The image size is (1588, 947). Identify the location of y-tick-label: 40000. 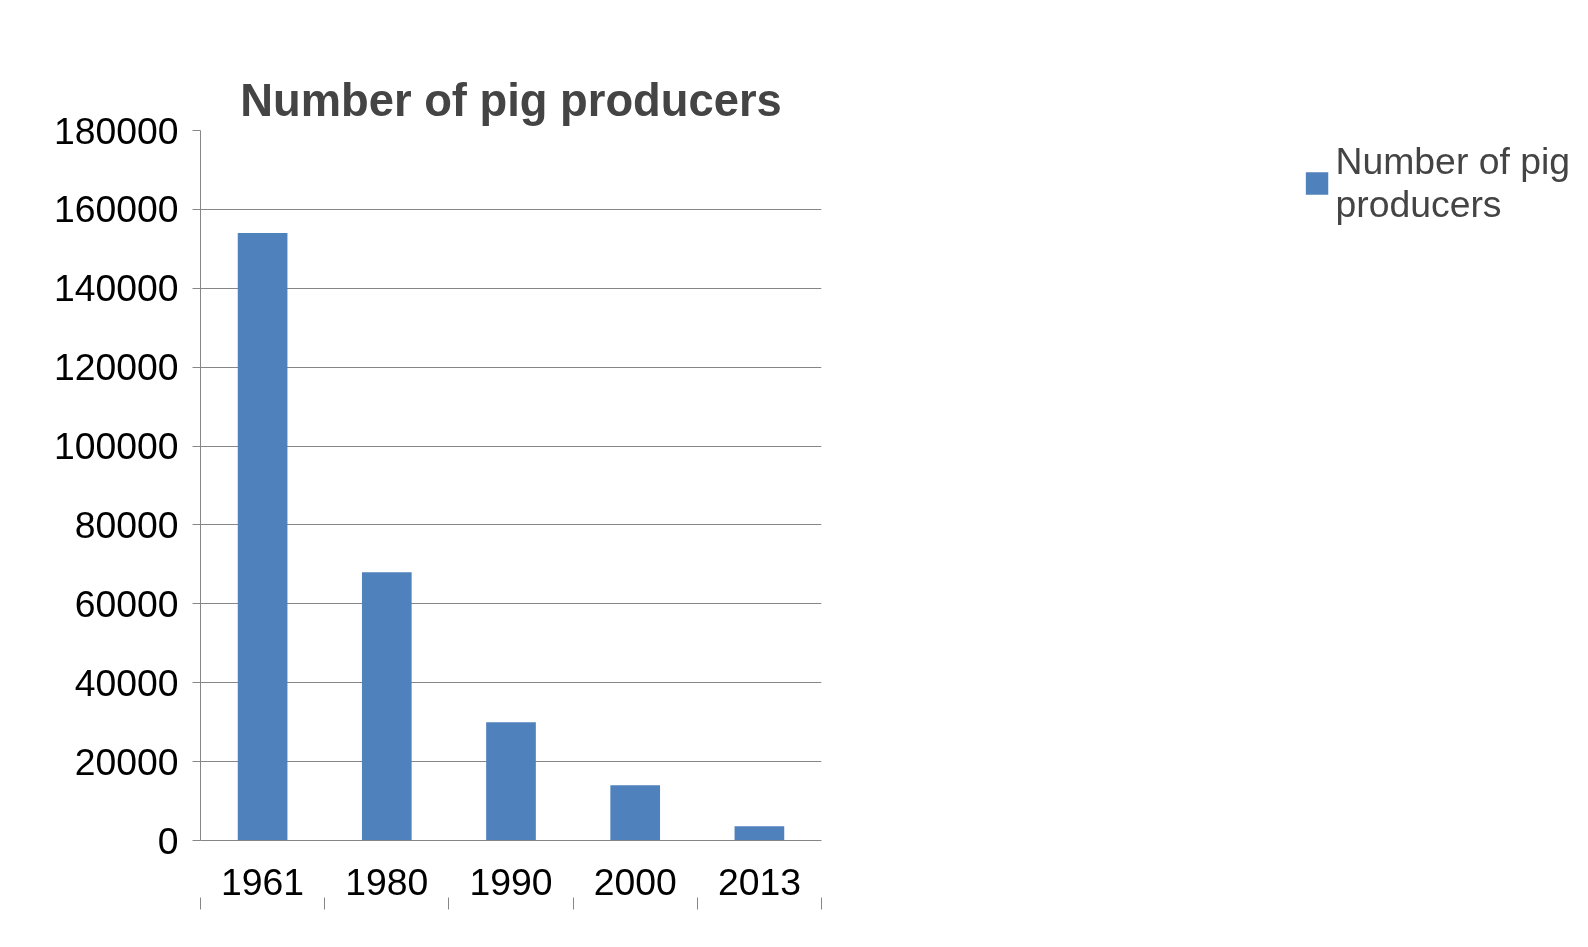
(126, 682).